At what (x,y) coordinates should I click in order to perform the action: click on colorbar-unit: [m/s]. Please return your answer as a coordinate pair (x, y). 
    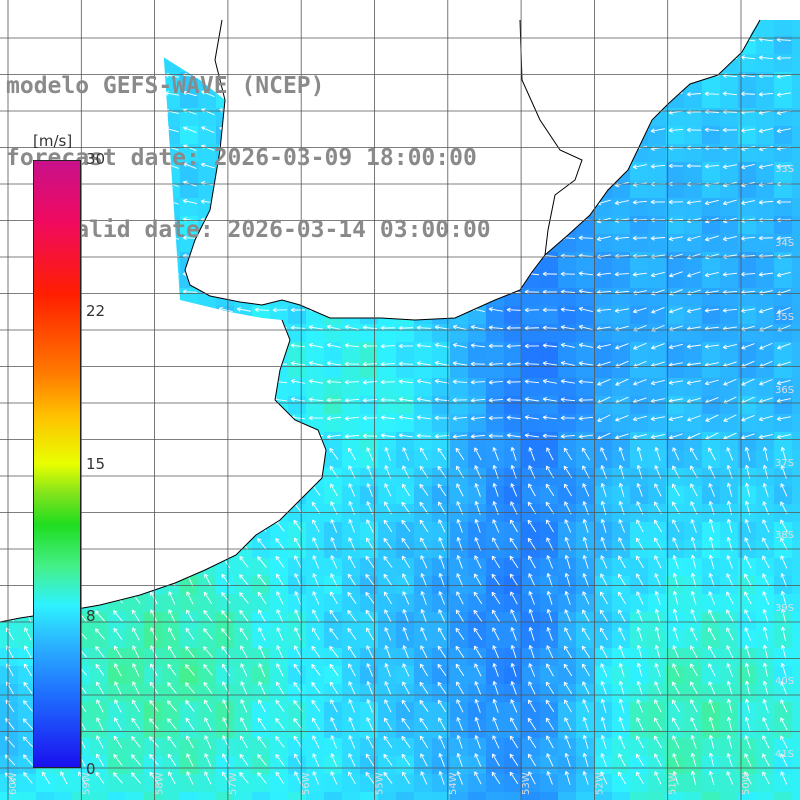
    Looking at the image, I should click on (53, 141).